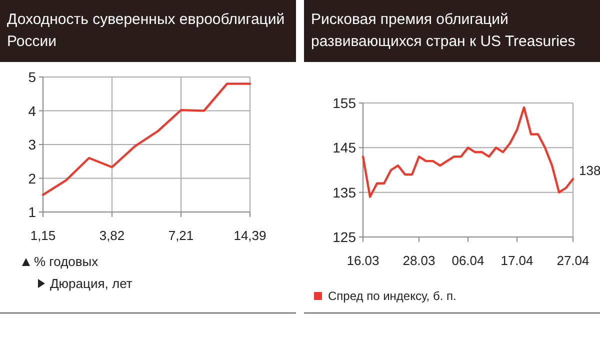  I want to click on x-tick-label: 7,21, so click(181, 235).